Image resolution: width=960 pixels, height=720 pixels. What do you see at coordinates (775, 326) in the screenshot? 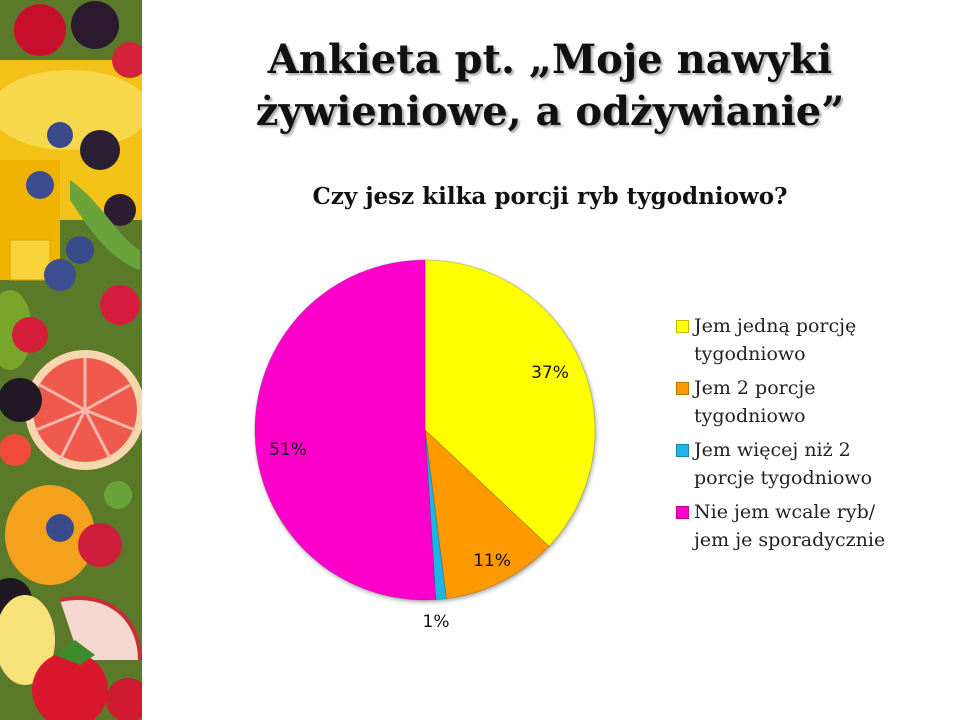
I see `legend-label-line: Jem jedną porcję` at bounding box center [775, 326].